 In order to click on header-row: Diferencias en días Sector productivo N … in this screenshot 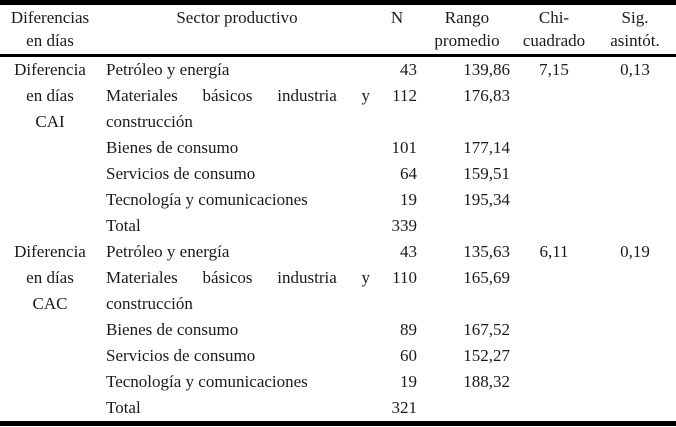, I will do `click(338, 29)`.